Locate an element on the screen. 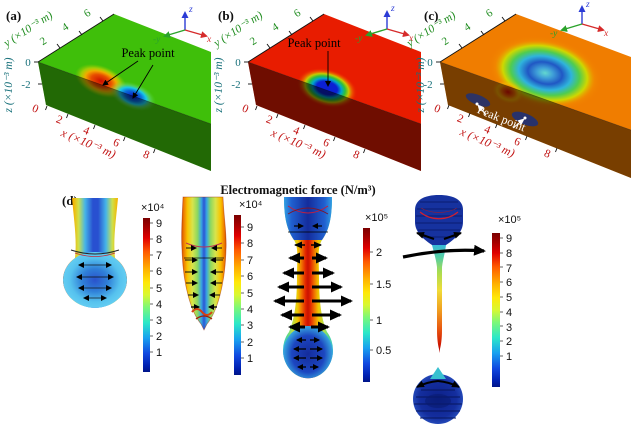 The height and width of the screenshot is (435, 631). colorbar-4: ×10⁵ 9 8 7 6 5 4 3 2 1 is located at coordinates (506, 300).